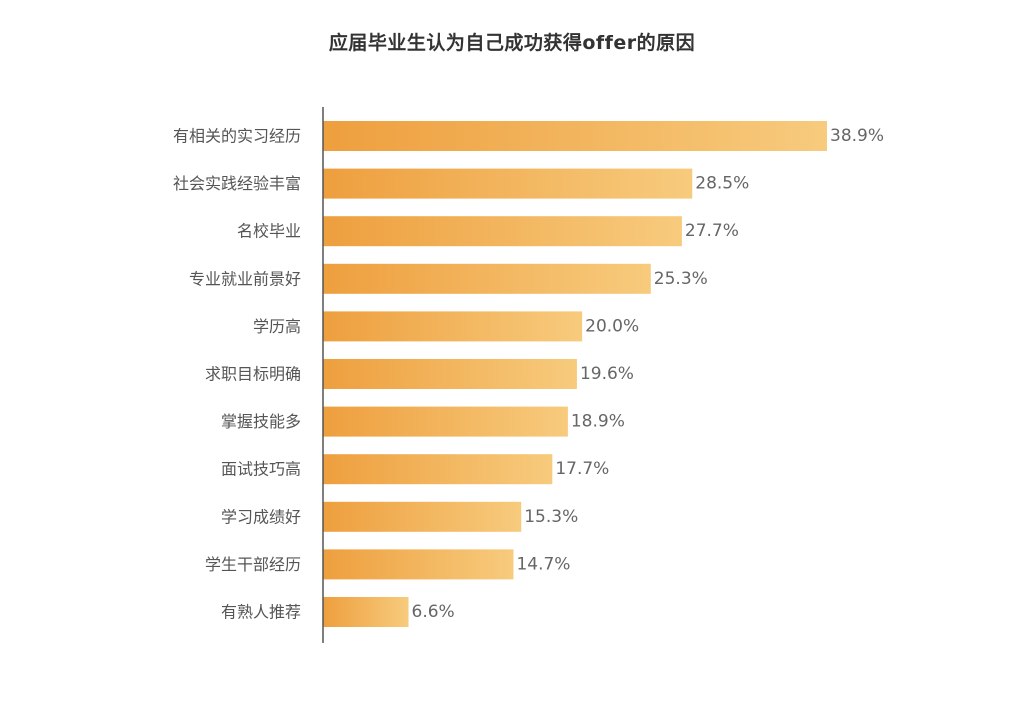 This screenshot has width=1024, height=708. I want to click on value-label: 14.7%, so click(543, 564).